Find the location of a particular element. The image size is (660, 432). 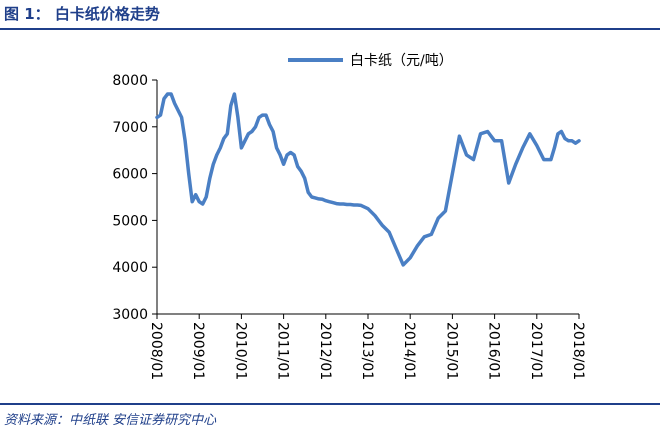

figure-title: 图 1： 白卡纸价格走势 is located at coordinates (82, 14).